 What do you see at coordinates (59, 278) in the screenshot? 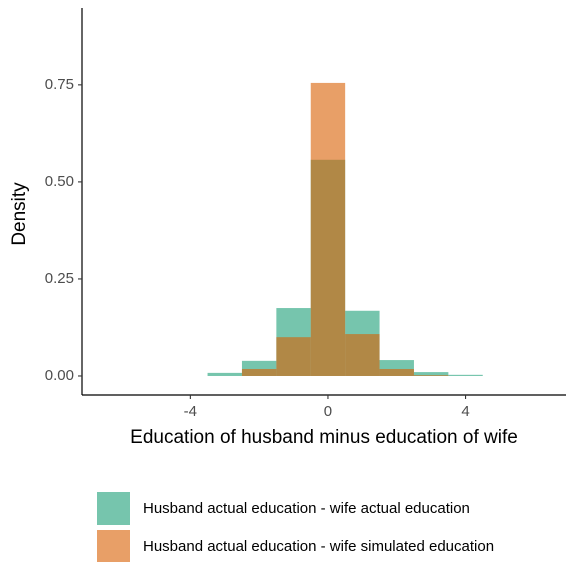
I see `y-tick-label: 0.25` at bounding box center [59, 278].